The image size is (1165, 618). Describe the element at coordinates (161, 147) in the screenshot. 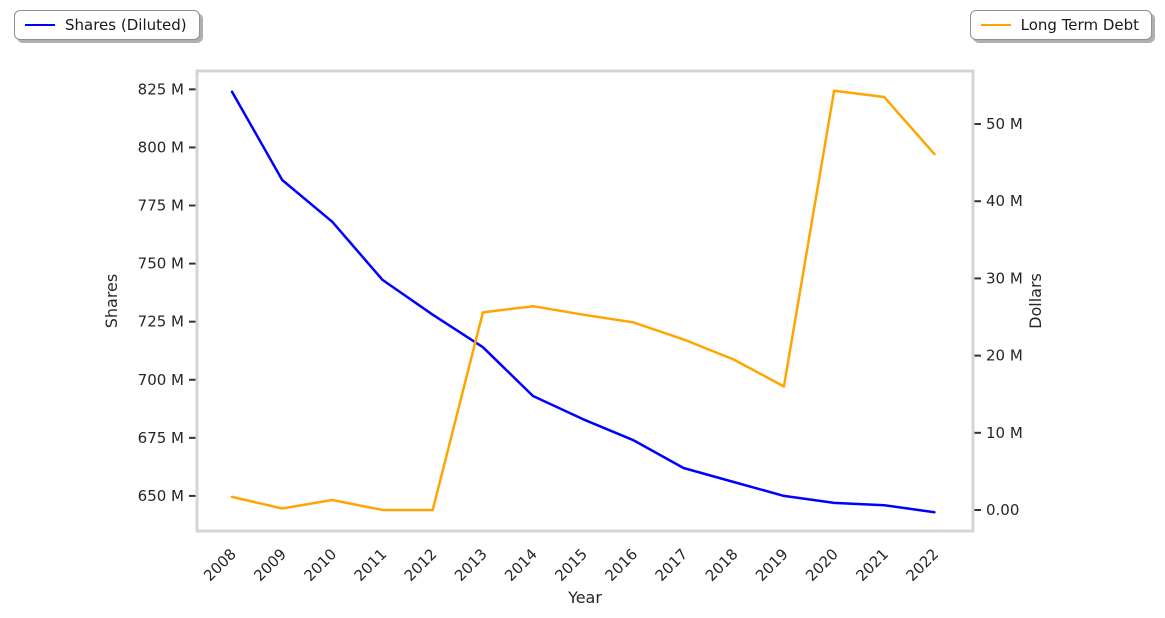

I see `left-tick-label: 800 M` at that location.